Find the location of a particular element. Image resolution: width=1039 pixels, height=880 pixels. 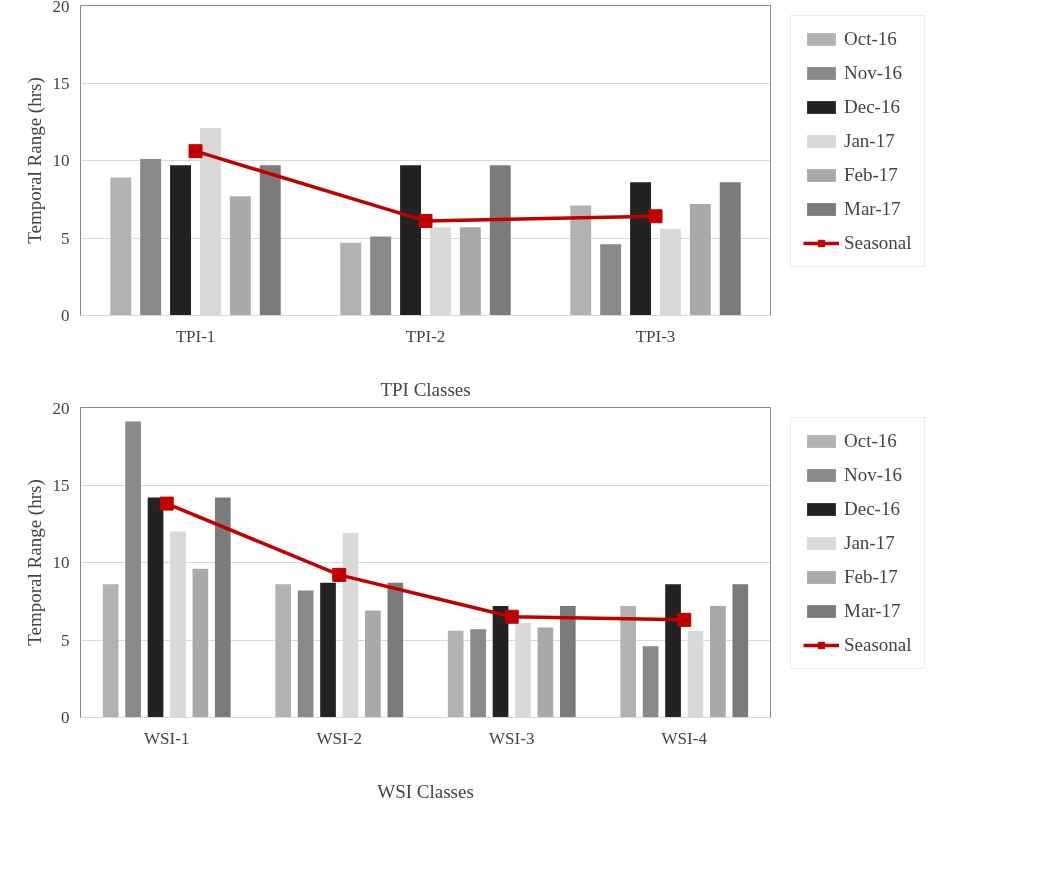

x-tick-label: WSI-4 is located at coordinates (684, 738).